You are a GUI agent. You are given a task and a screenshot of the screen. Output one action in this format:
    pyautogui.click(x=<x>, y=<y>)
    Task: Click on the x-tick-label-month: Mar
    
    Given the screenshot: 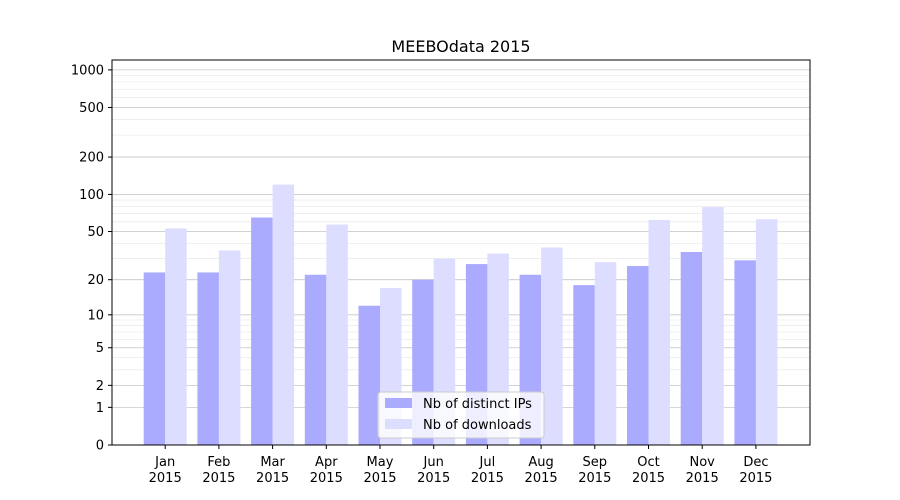 What is the action you would take?
    pyautogui.click(x=272, y=462)
    